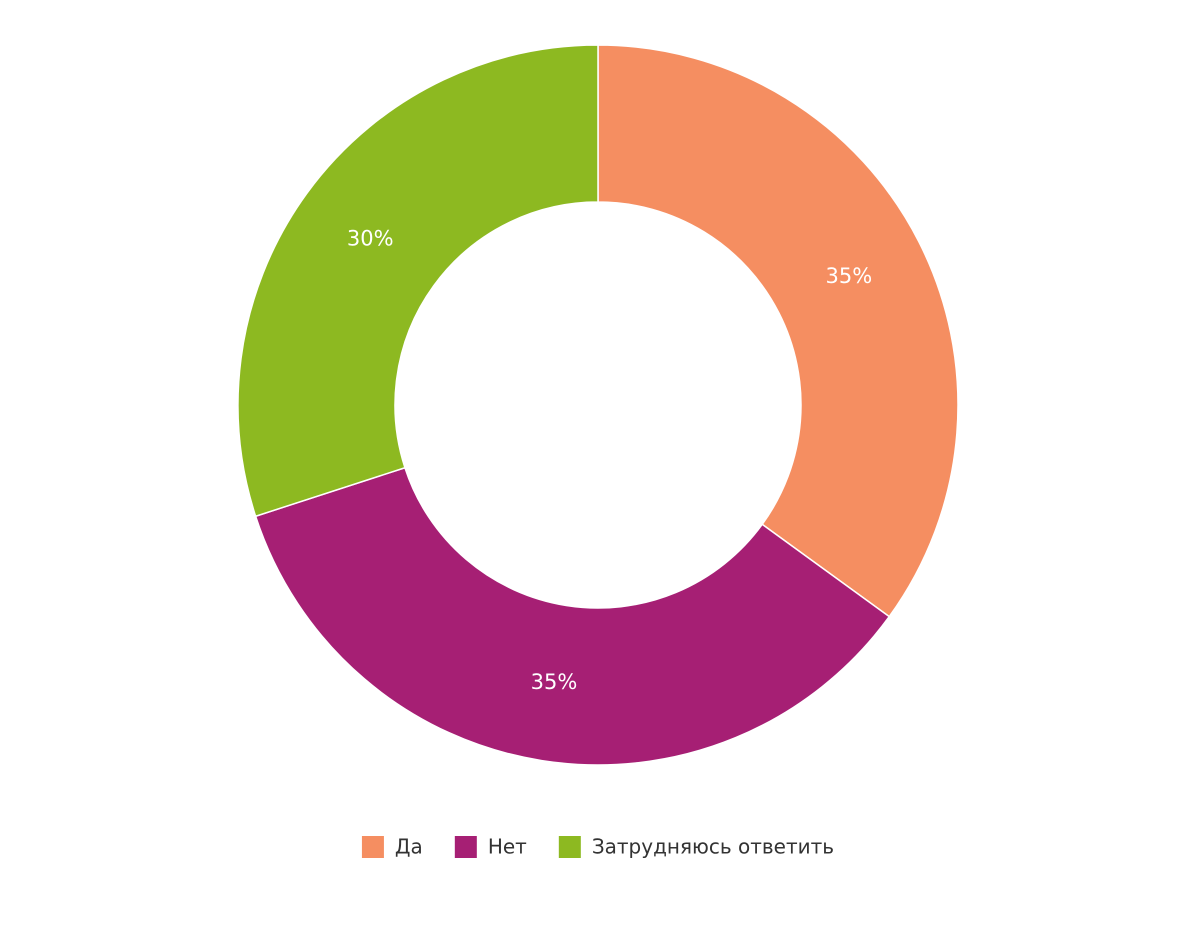 The width and height of the screenshot is (1200, 951). Describe the element at coordinates (409, 847) in the screenshot. I see `legend-label: Да` at that location.